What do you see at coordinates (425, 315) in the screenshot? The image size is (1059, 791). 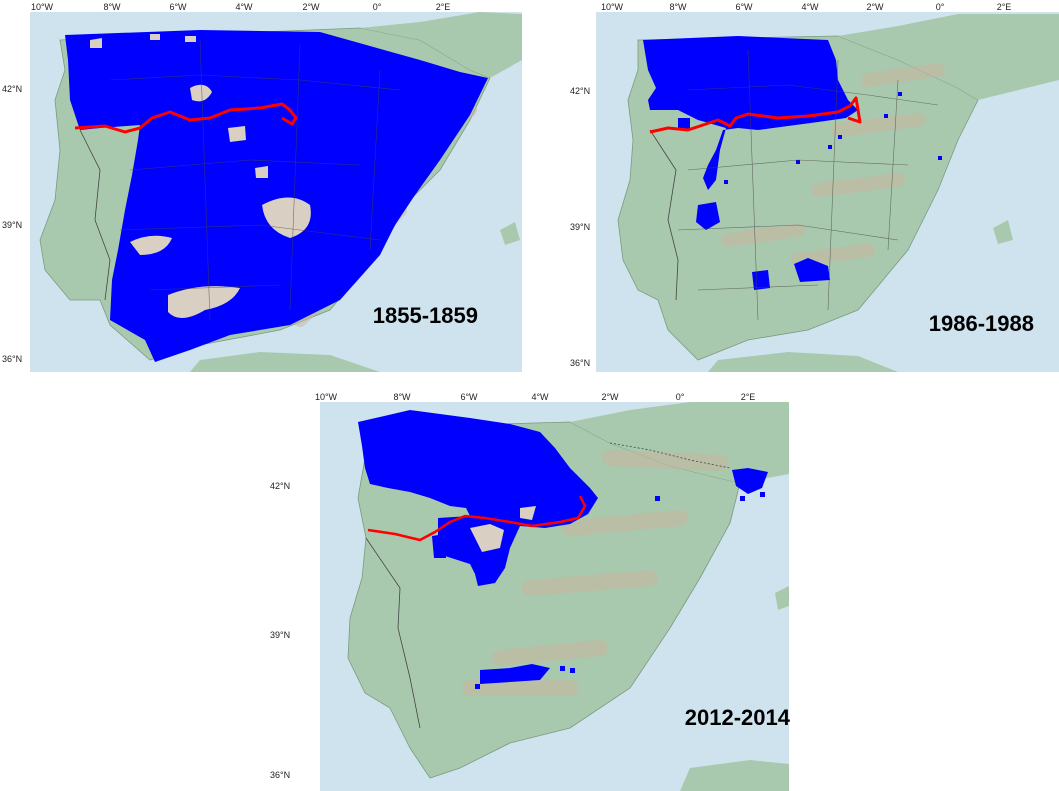 I see `period-label: 1855-1859` at bounding box center [425, 315].